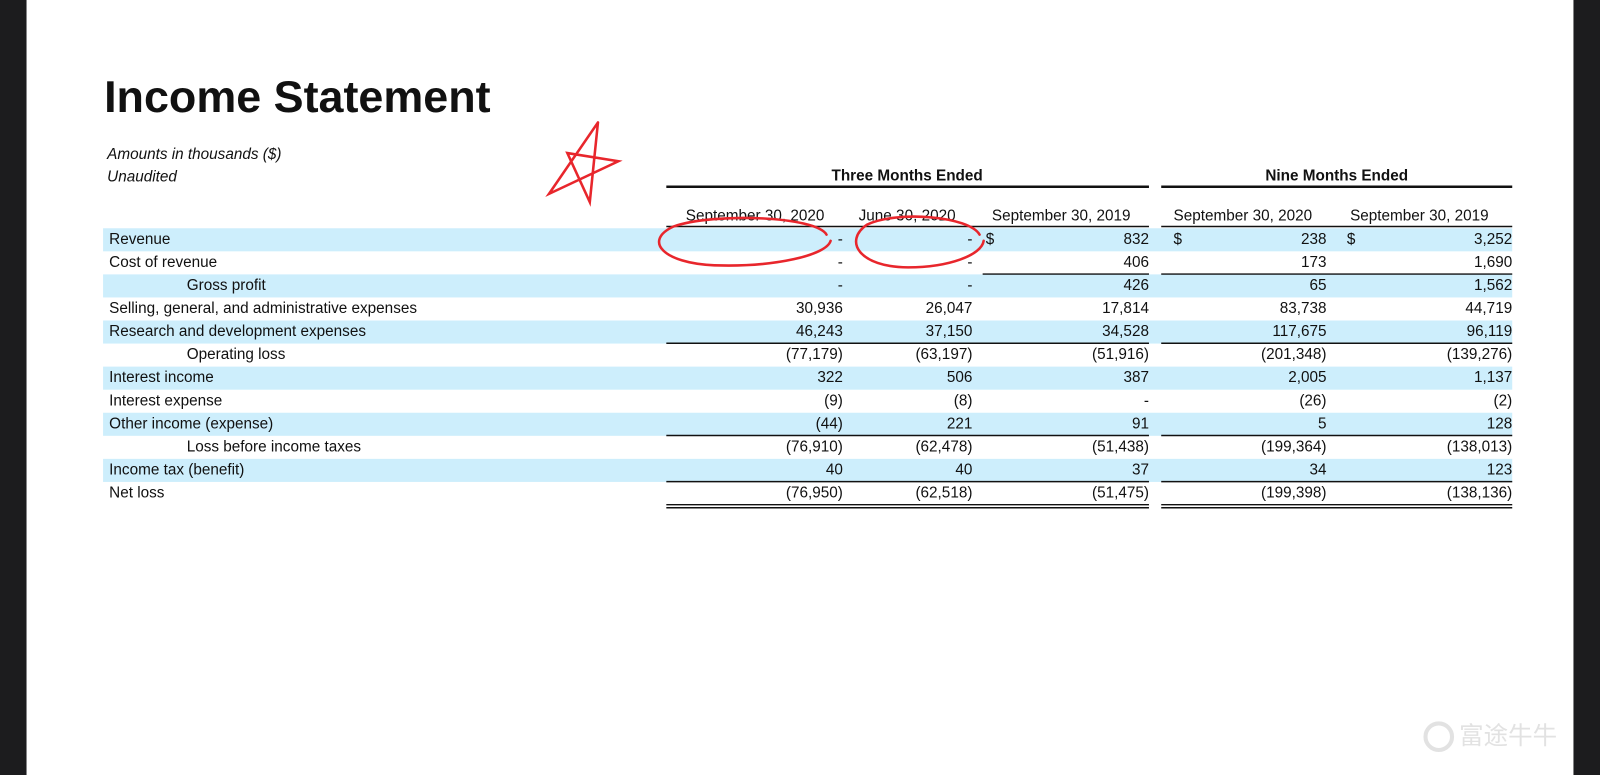 The width and height of the screenshot is (1600, 775). I want to click on cell: 96,119, so click(1490, 331).